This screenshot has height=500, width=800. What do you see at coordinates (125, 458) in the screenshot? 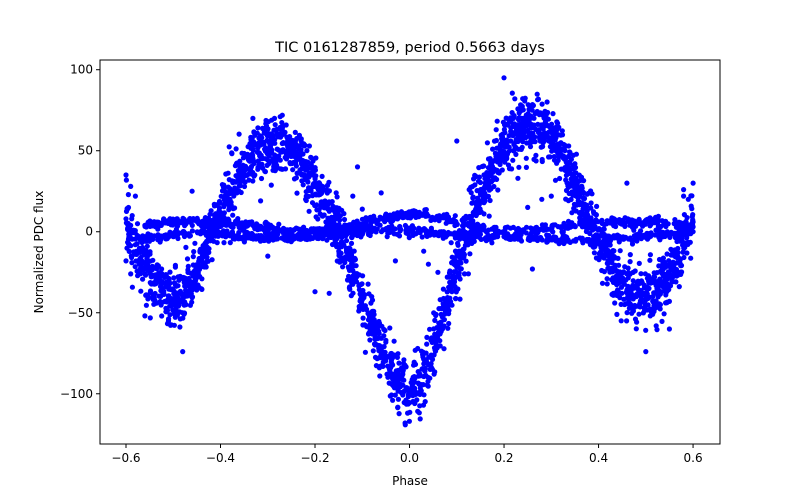
I see `x-tick-label: −0.6` at bounding box center [125, 458].